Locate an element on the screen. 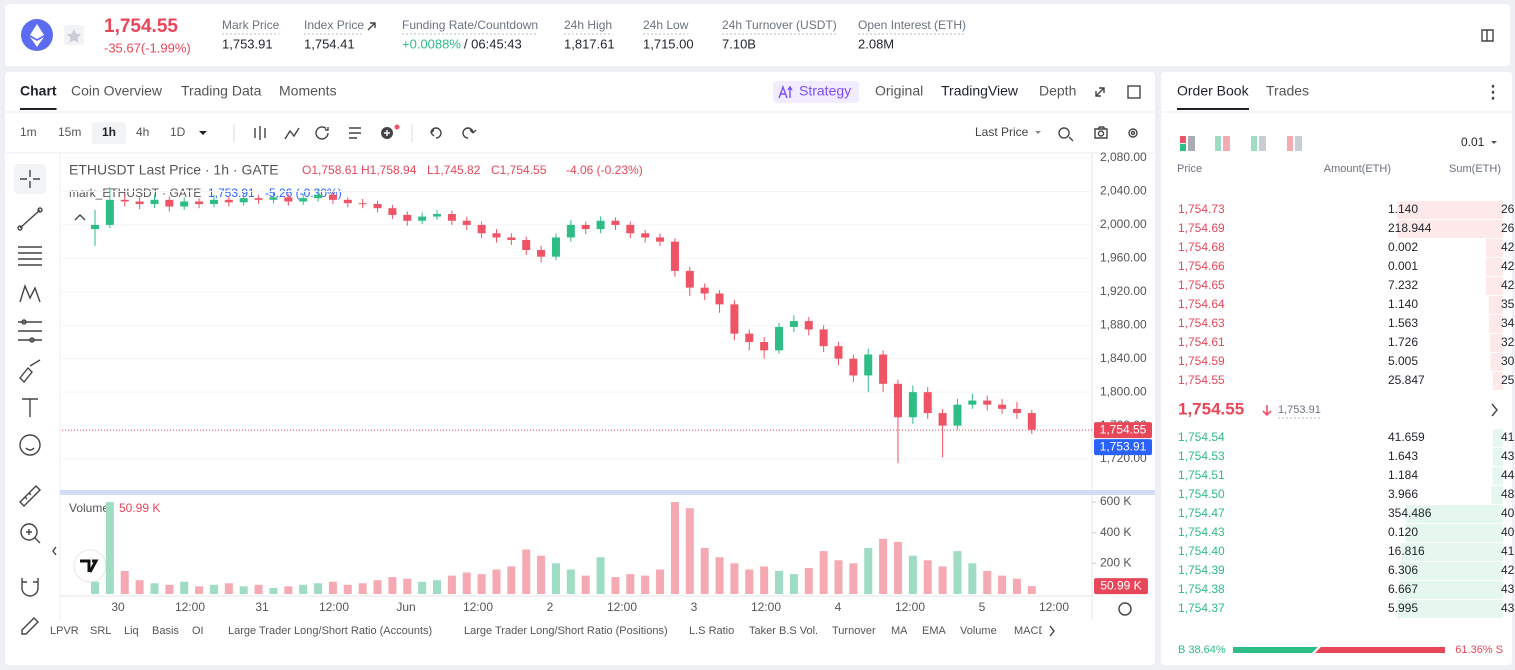  view-tab: Strategy is located at coordinates (825, 91).